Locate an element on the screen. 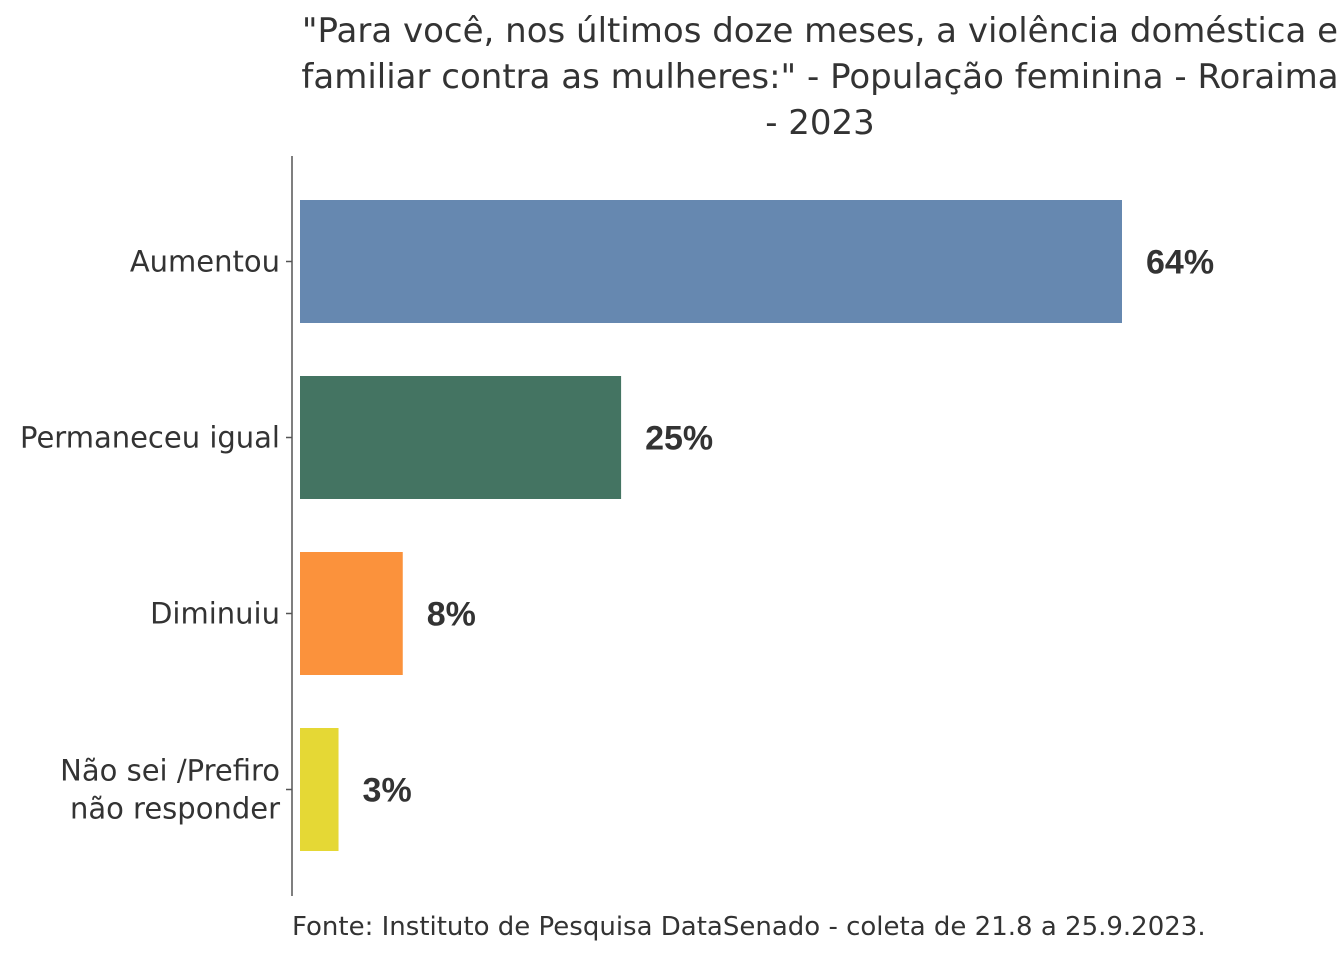 The width and height of the screenshot is (1344, 960). value-label-0: 64% is located at coordinates (1180, 263).